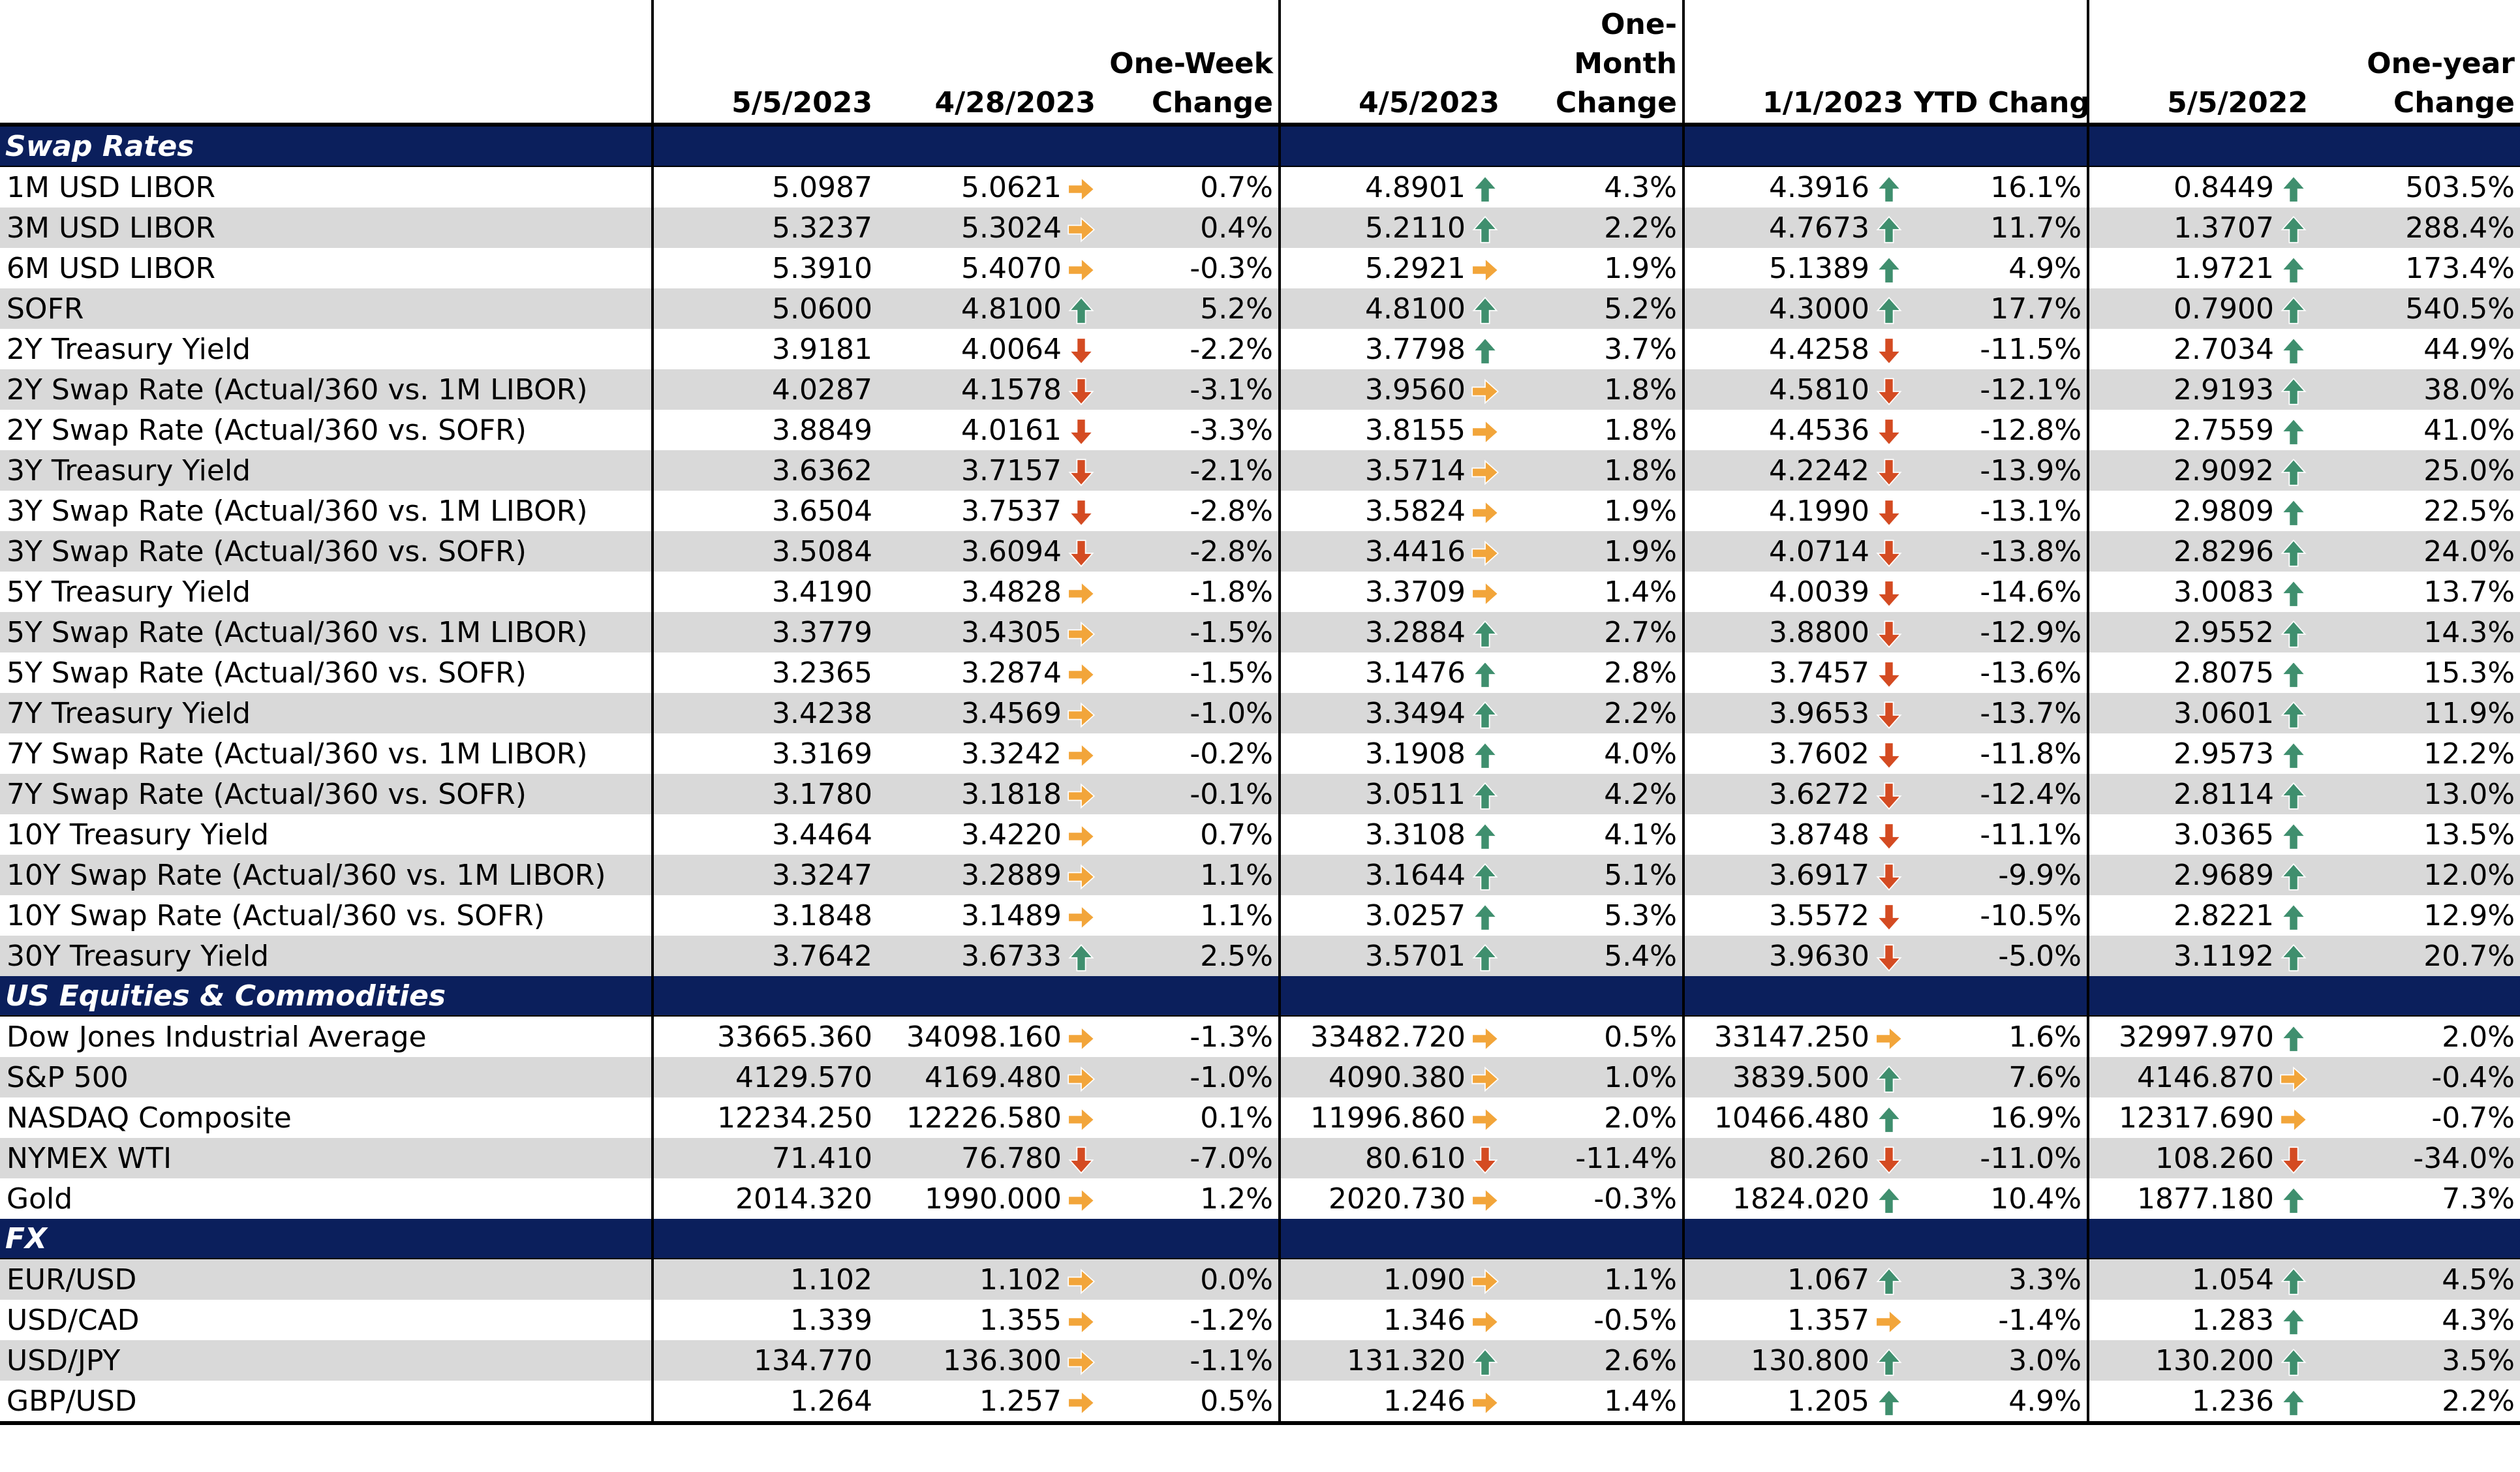 The height and width of the screenshot is (1472, 2520). Describe the element at coordinates (326, 390) in the screenshot. I see `row-label: 2Y Swap Rate (Actual/360 vs. 1M LIBOR)` at that location.